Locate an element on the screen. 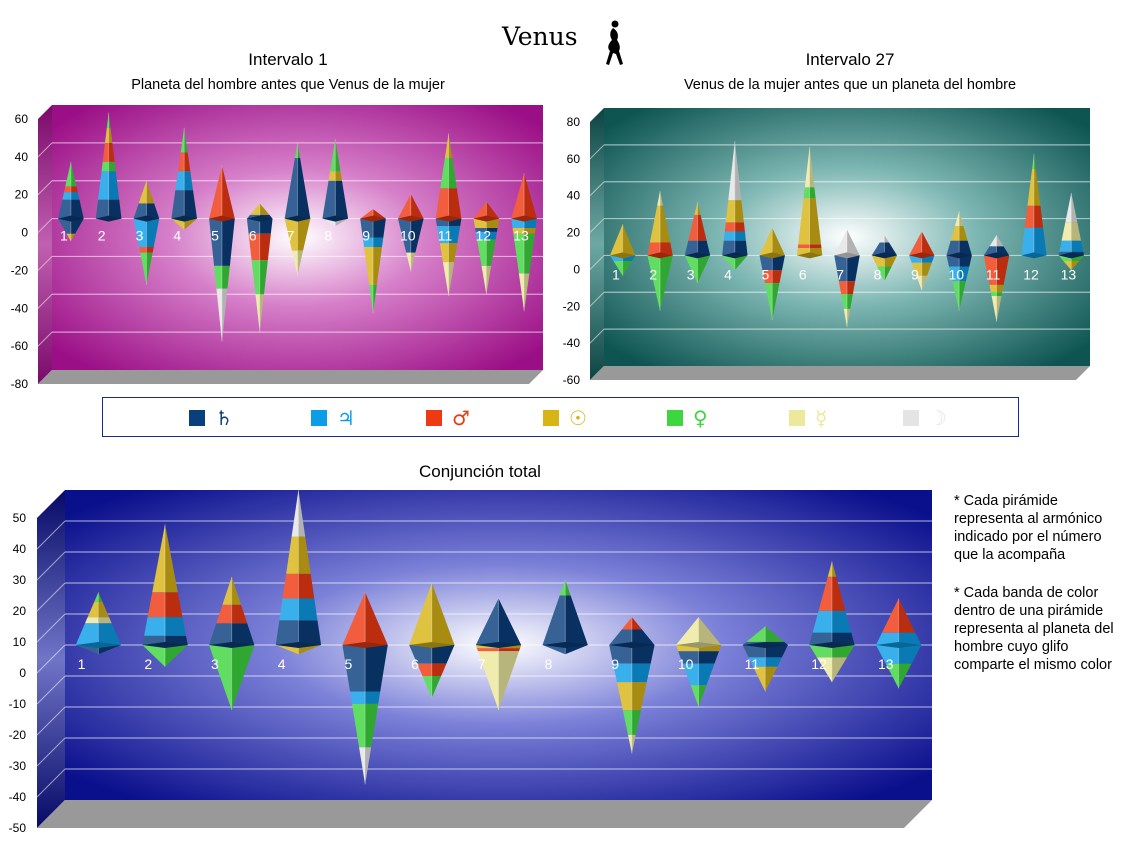 This screenshot has width=1122, height=845. y-tick-label: 40 is located at coordinates (22, 157).